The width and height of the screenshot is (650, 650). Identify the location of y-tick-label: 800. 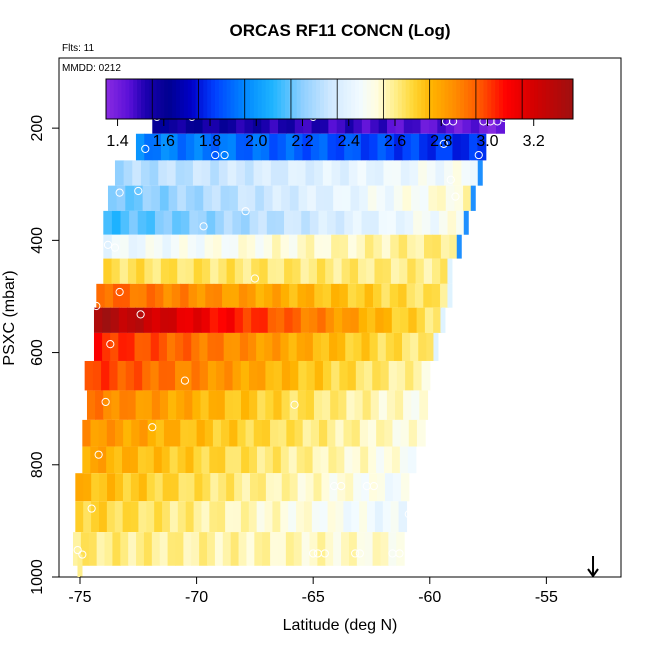
(37, 464).